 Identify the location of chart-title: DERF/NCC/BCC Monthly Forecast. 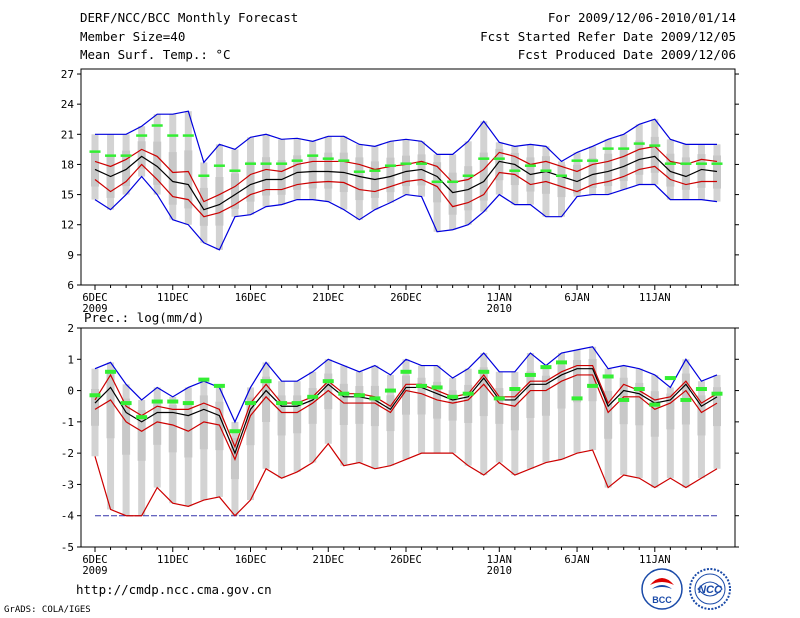
(189, 17).